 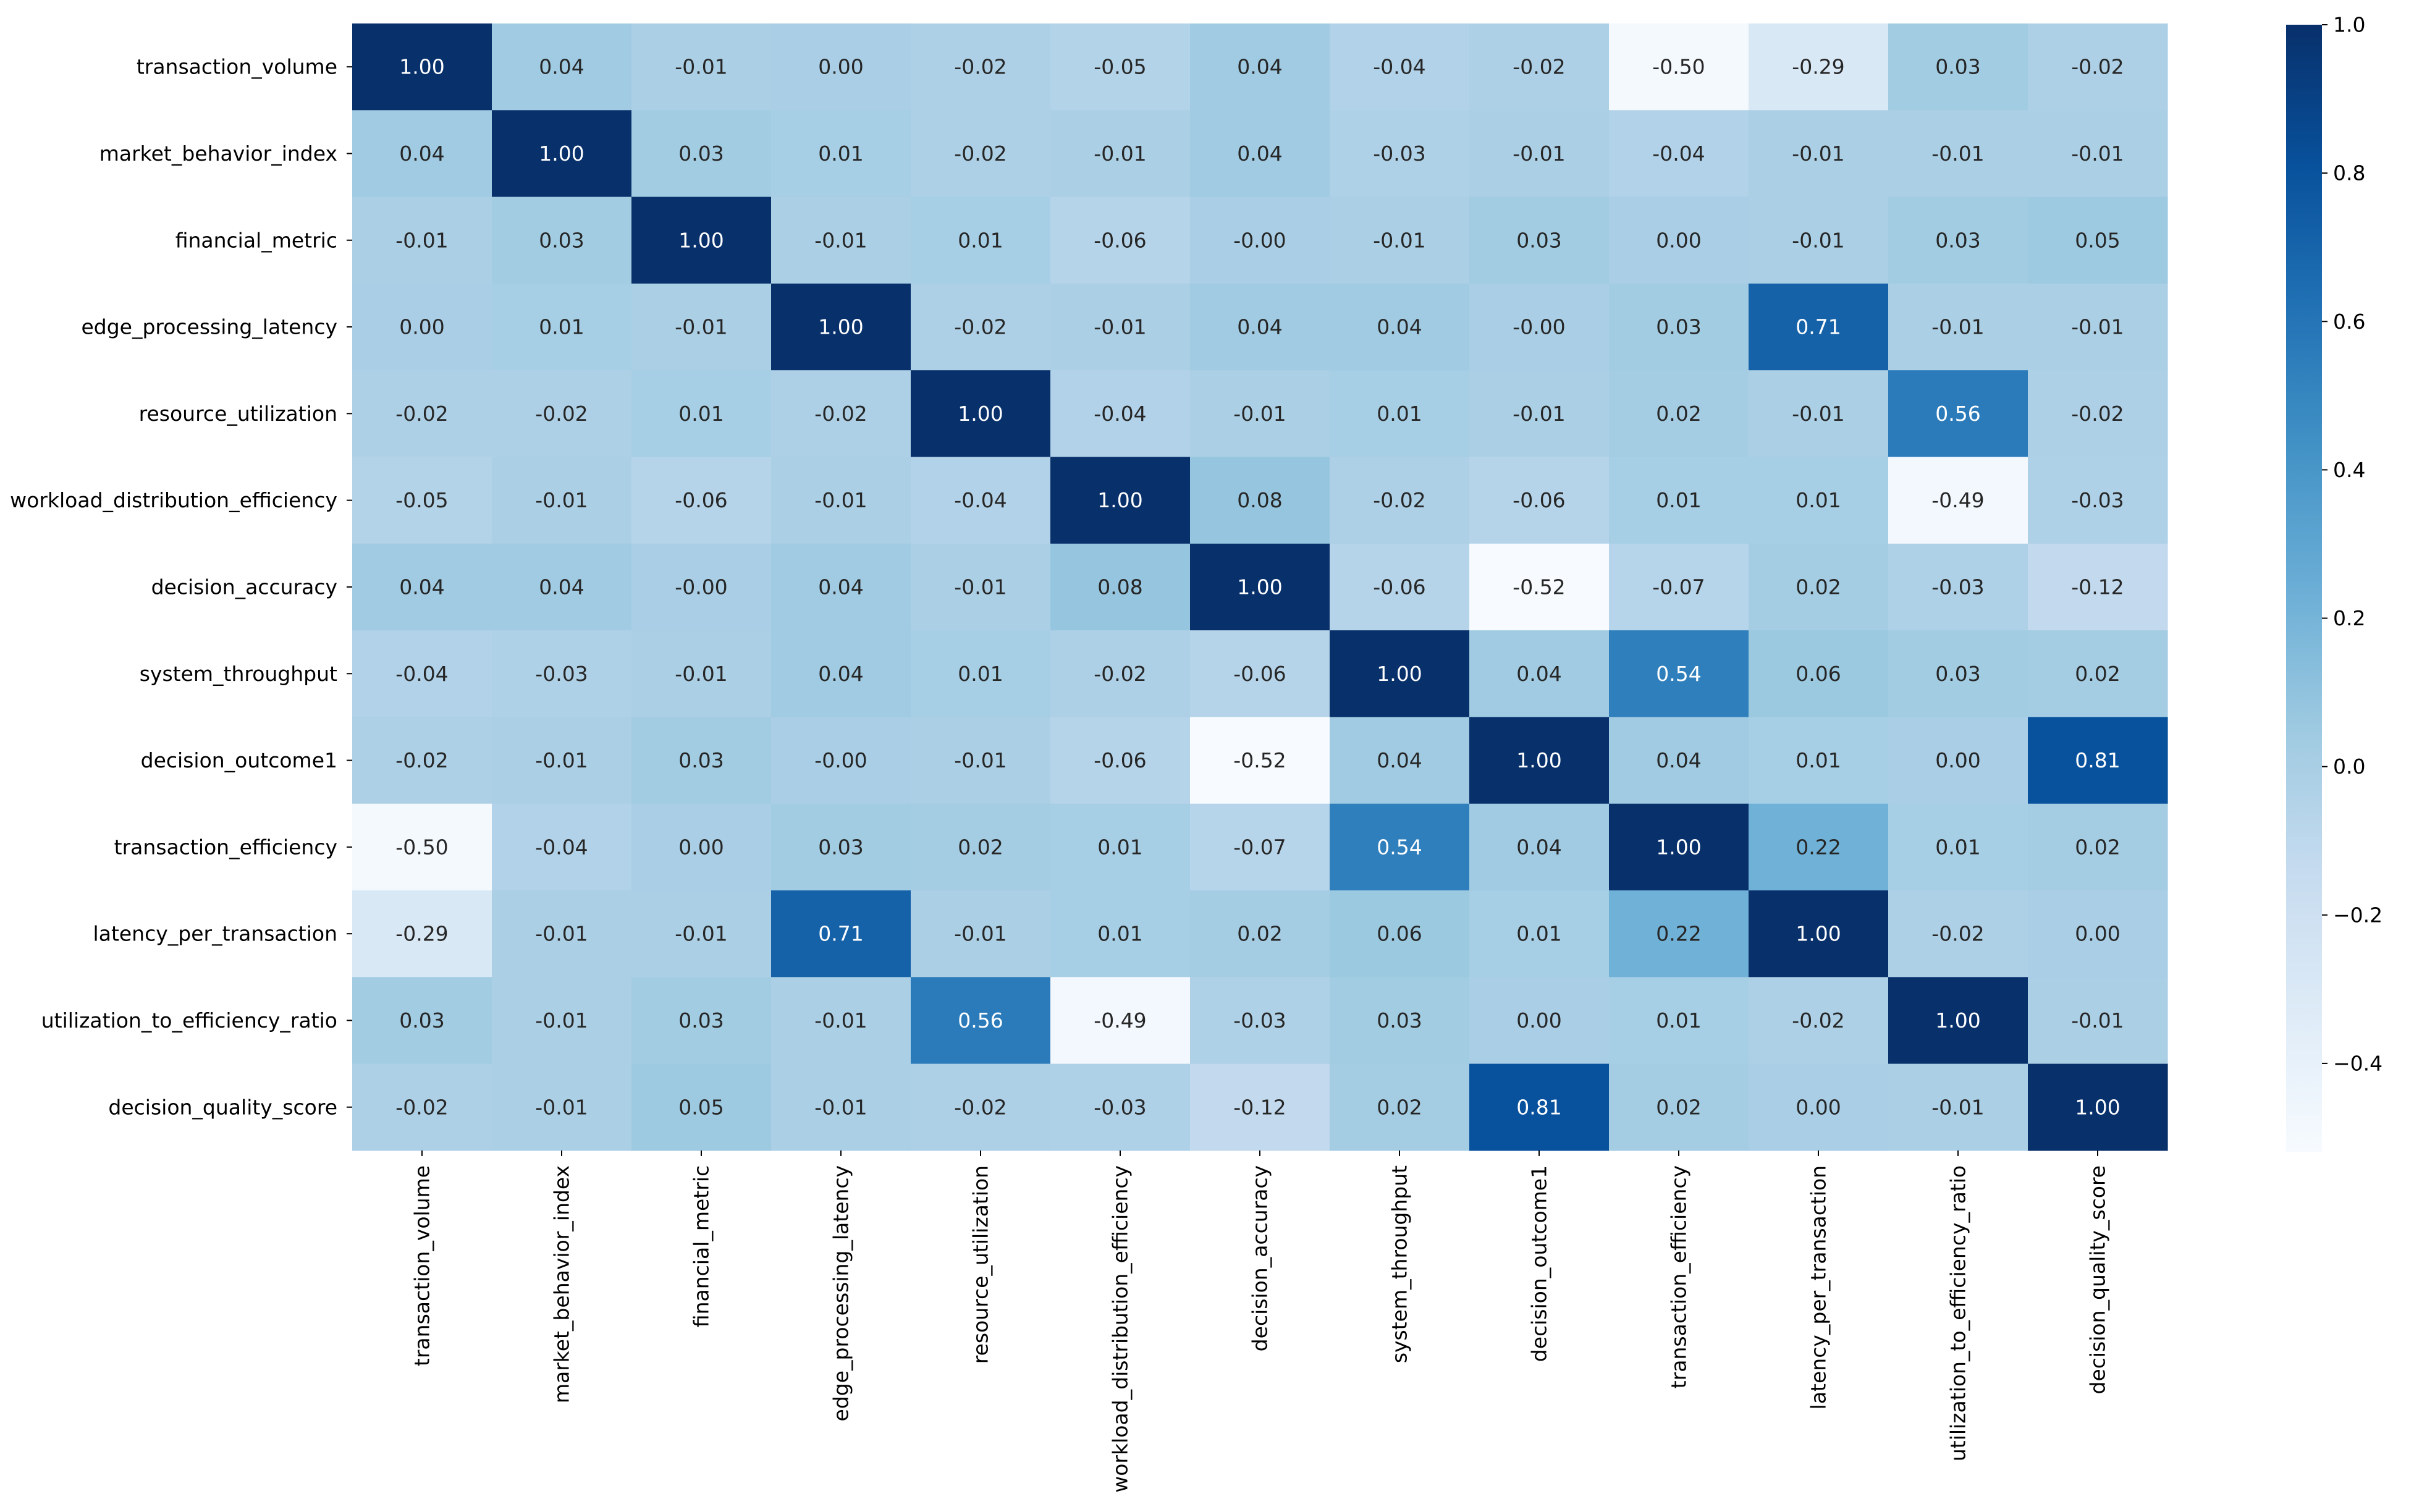 What do you see at coordinates (1120, 67) in the screenshot?
I see `cell-value-label: -0.05` at bounding box center [1120, 67].